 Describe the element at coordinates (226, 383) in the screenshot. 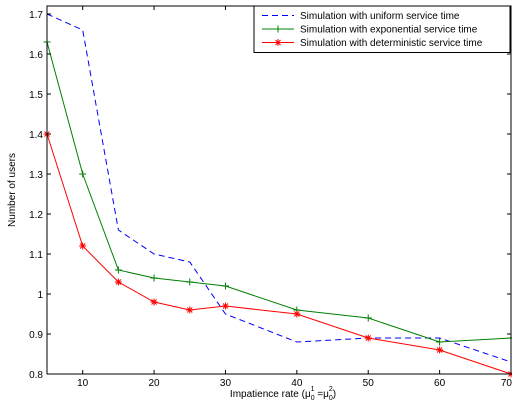

I see `x-tick-label: 30` at that location.